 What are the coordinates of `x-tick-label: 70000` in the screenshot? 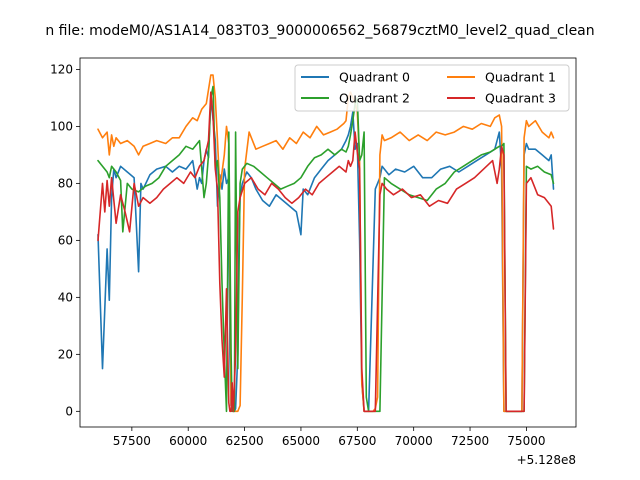 It's located at (414, 441).